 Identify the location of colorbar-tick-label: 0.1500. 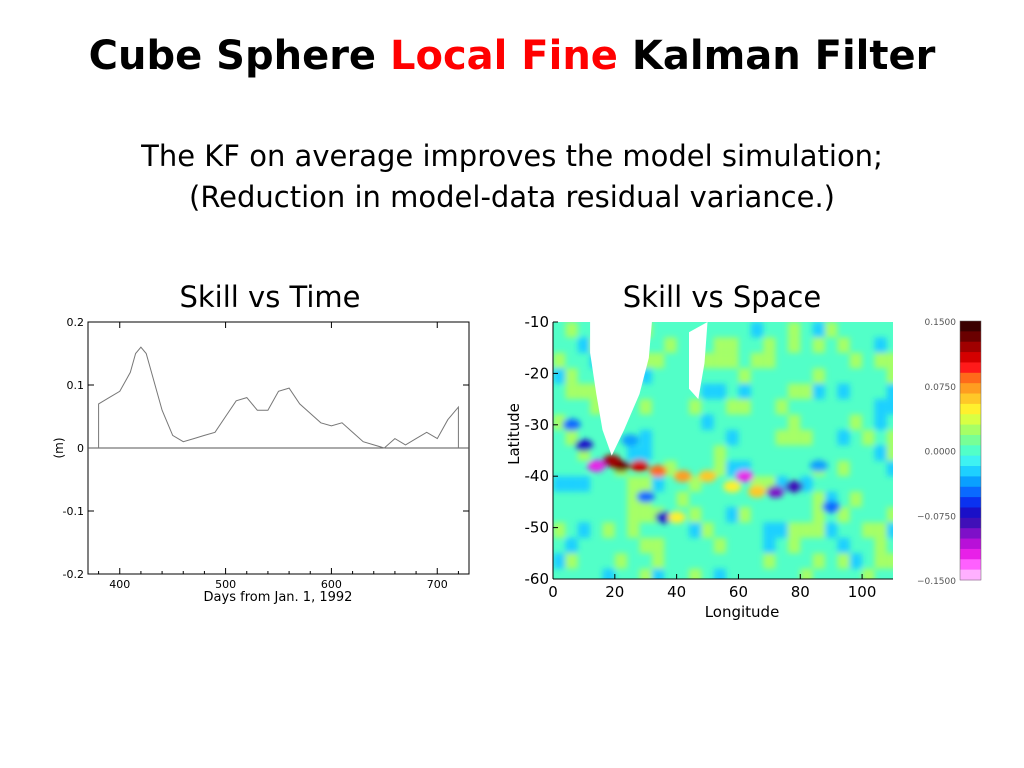
(941, 323).